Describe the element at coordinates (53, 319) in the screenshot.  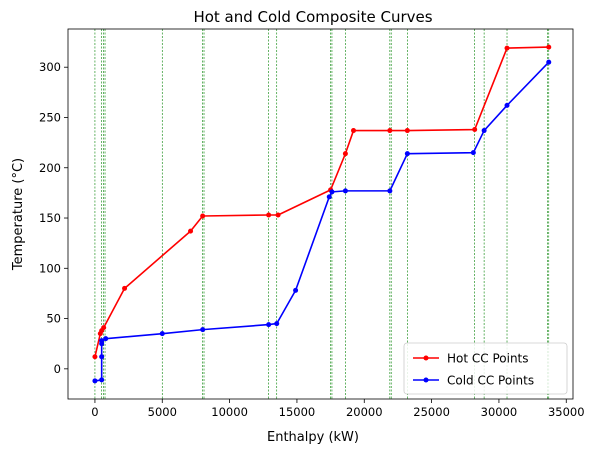
I see `y-tick-label: 50` at that location.